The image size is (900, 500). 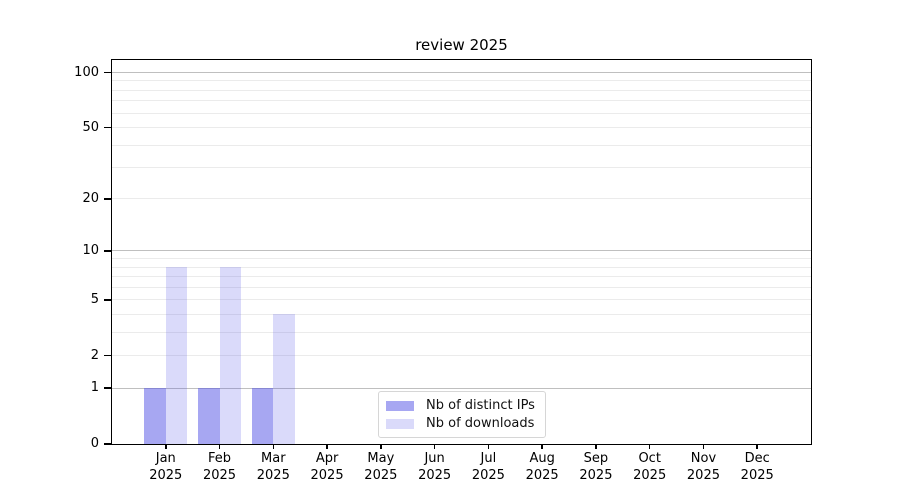 What do you see at coordinates (90, 250) in the screenshot?
I see `y-tick-label: 10` at bounding box center [90, 250].